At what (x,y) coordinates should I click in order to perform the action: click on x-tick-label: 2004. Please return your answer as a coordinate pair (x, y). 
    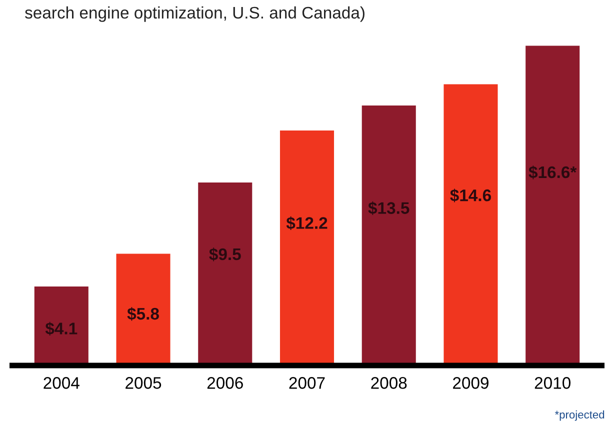
    Looking at the image, I should click on (62, 383).